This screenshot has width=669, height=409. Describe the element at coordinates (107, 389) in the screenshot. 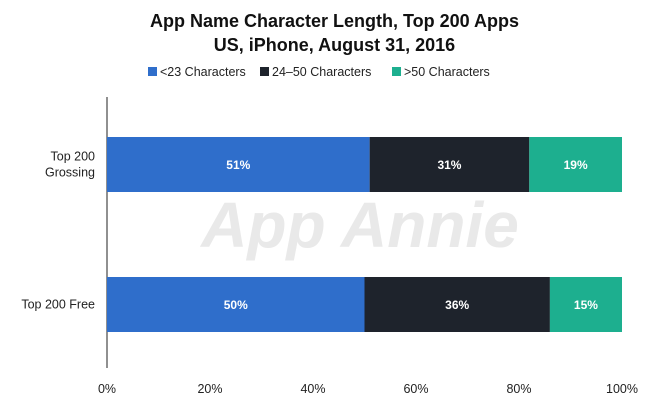

I see `x-tick-label: 0%` at that location.